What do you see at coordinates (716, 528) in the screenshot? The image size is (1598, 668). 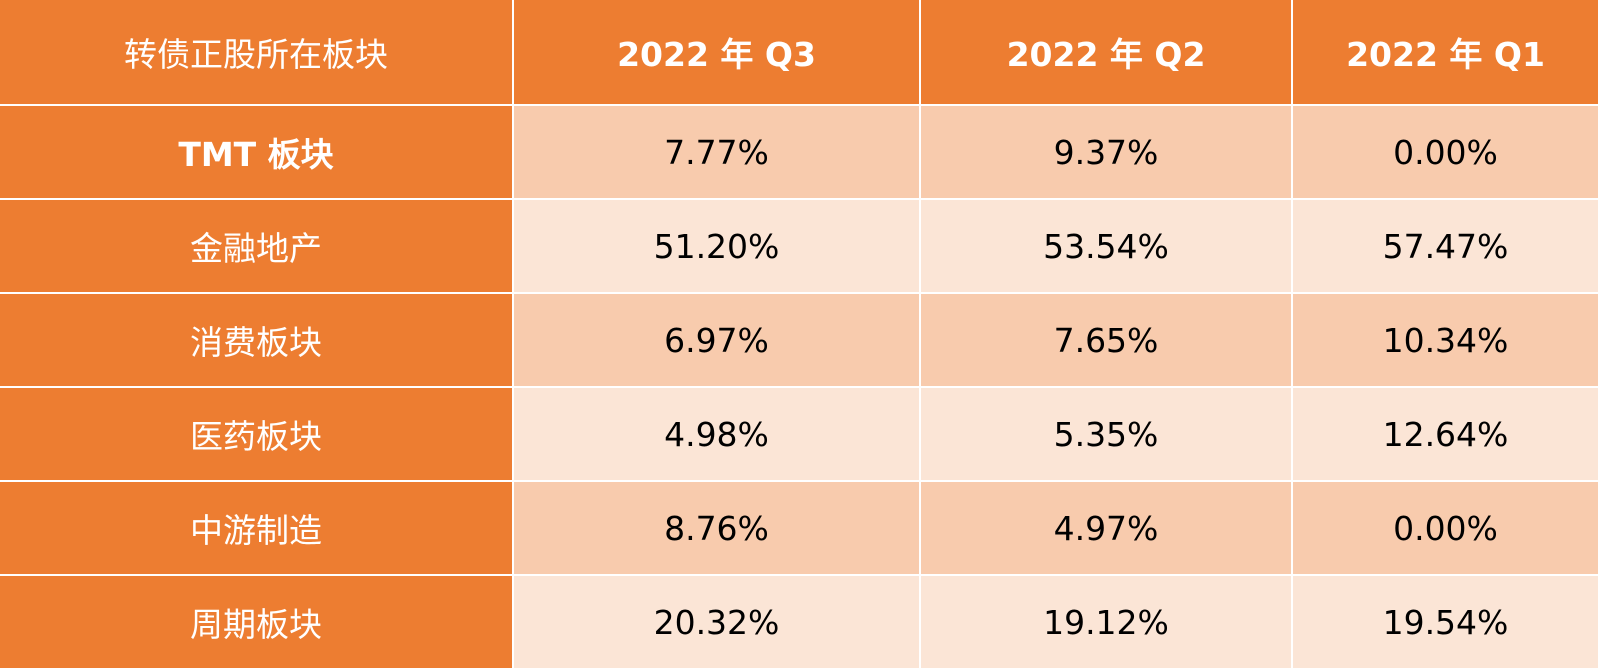 I see `value-cell: 8.76%` at bounding box center [716, 528].